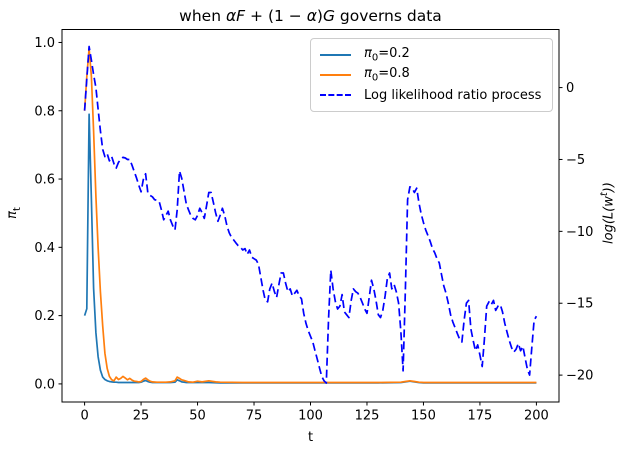 The width and height of the screenshot is (633, 455). Describe the element at coordinates (14, 213) in the screenshot. I see `y-axis-label-left: πt` at that location.